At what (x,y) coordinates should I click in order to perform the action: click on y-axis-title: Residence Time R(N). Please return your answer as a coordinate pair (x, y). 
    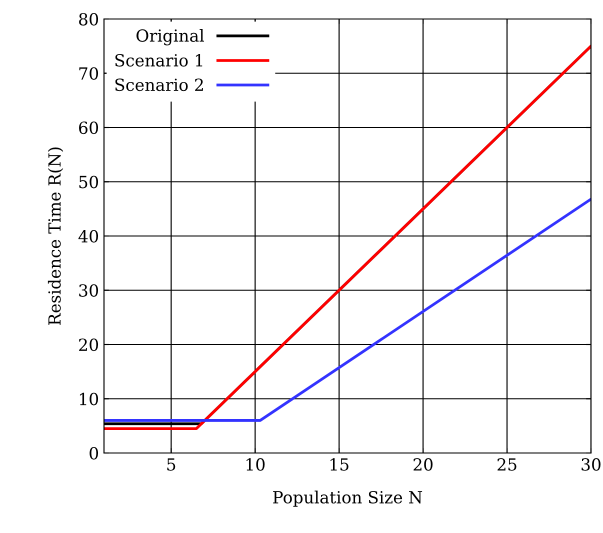
    Looking at the image, I should click on (56, 236).